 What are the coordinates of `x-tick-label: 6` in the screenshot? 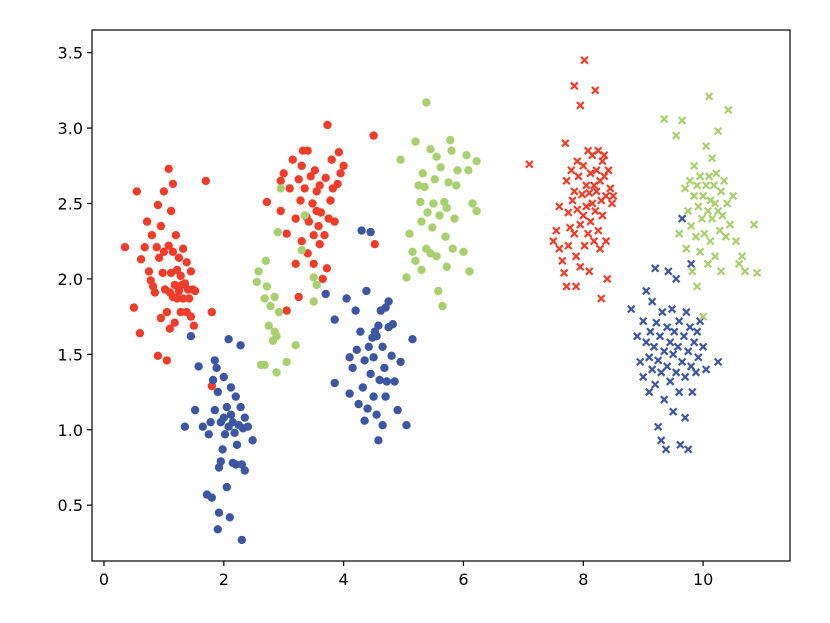 It's located at (463, 579).